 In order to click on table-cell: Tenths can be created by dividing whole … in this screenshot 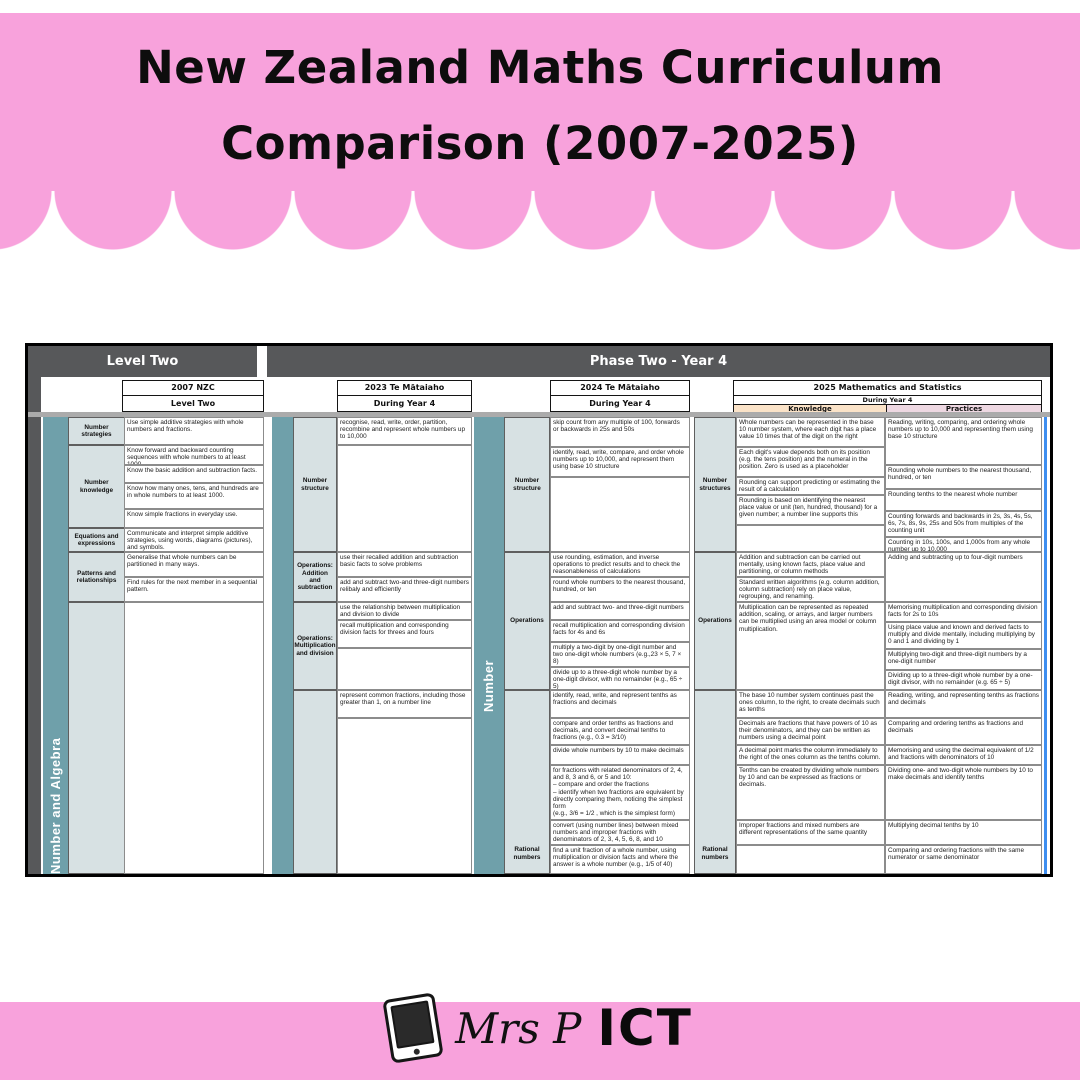, I will do `click(810, 792)`.